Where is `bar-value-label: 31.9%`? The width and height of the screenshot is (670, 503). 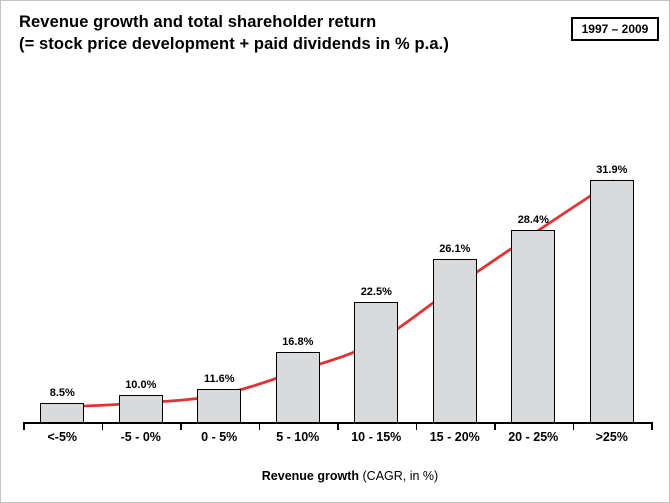 bar-value-label: 31.9% is located at coordinates (612, 170).